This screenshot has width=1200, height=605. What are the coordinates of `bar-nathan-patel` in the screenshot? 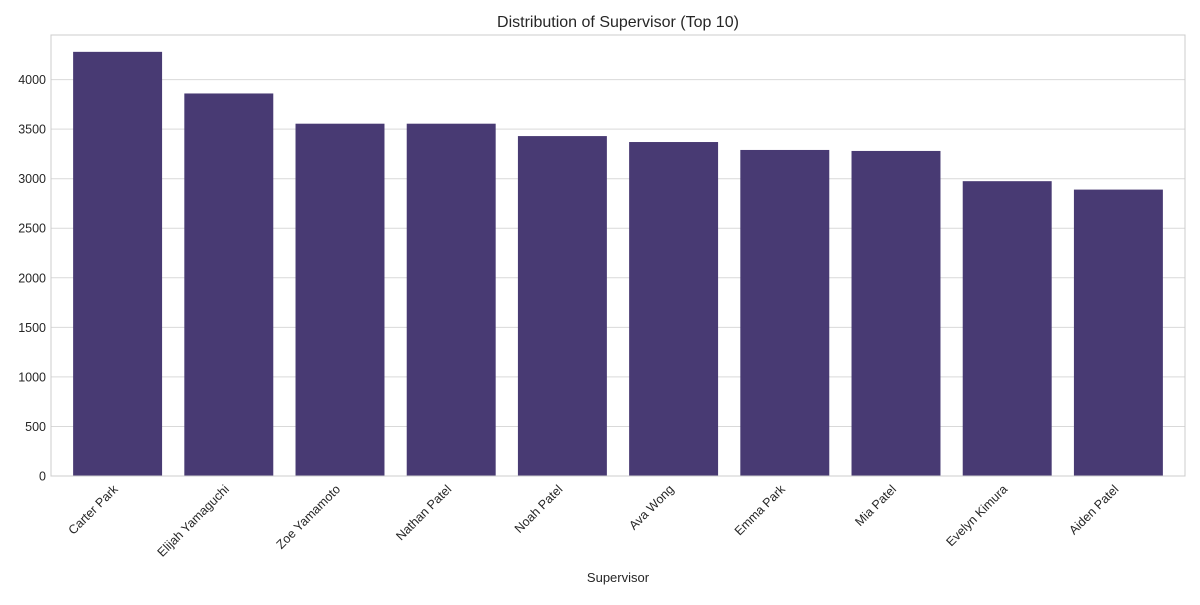 It's located at (451, 300).